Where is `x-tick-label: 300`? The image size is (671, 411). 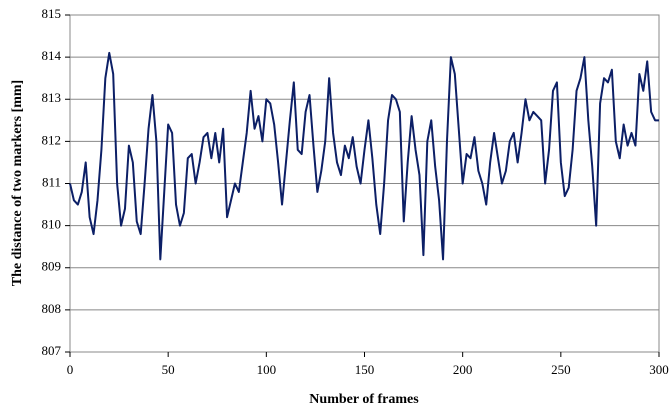
x-tick-label: 300 is located at coordinates (659, 369).